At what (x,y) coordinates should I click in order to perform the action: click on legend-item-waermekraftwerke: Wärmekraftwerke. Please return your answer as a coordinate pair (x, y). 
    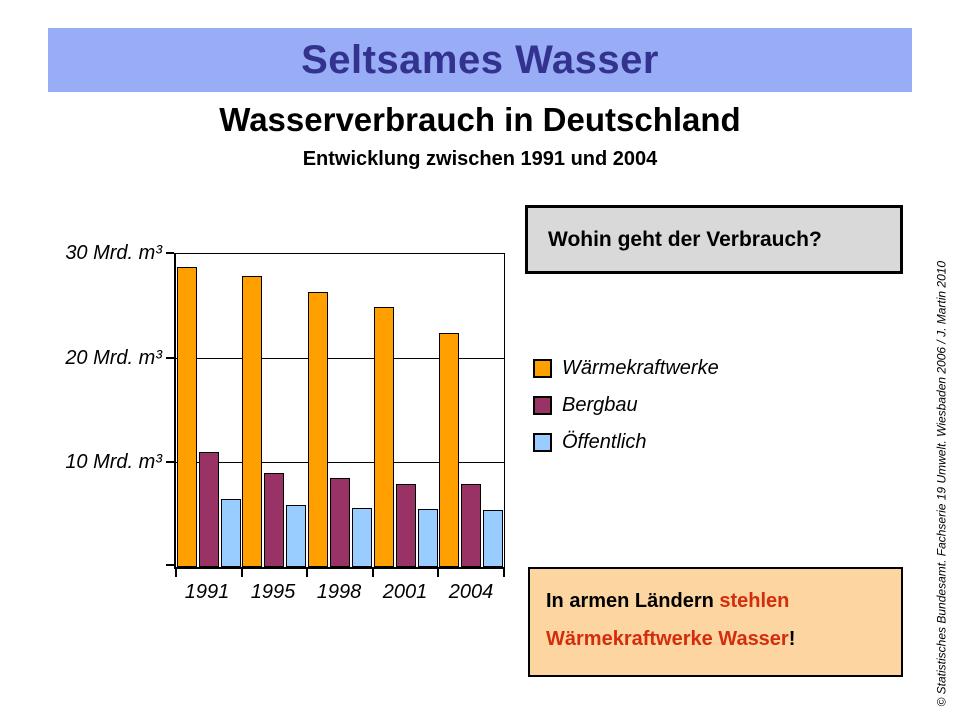
    Looking at the image, I should click on (626, 368).